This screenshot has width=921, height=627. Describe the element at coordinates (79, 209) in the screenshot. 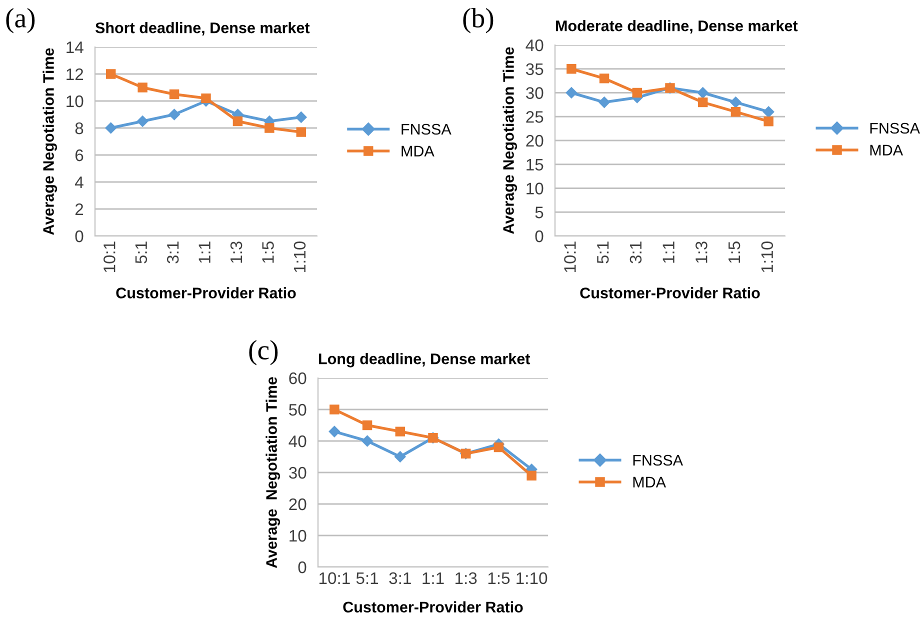

I see `y-tick-label: 2` at that location.